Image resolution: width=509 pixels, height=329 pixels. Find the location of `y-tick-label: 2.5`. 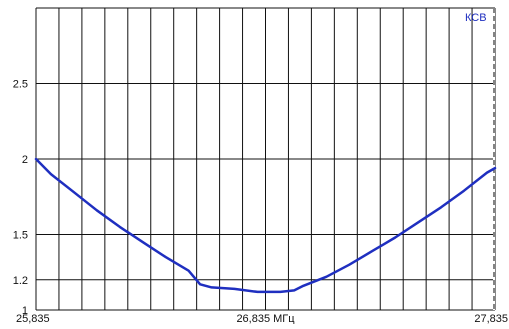

y-tick-label: 2.5 is located at coordinates (20, 85).